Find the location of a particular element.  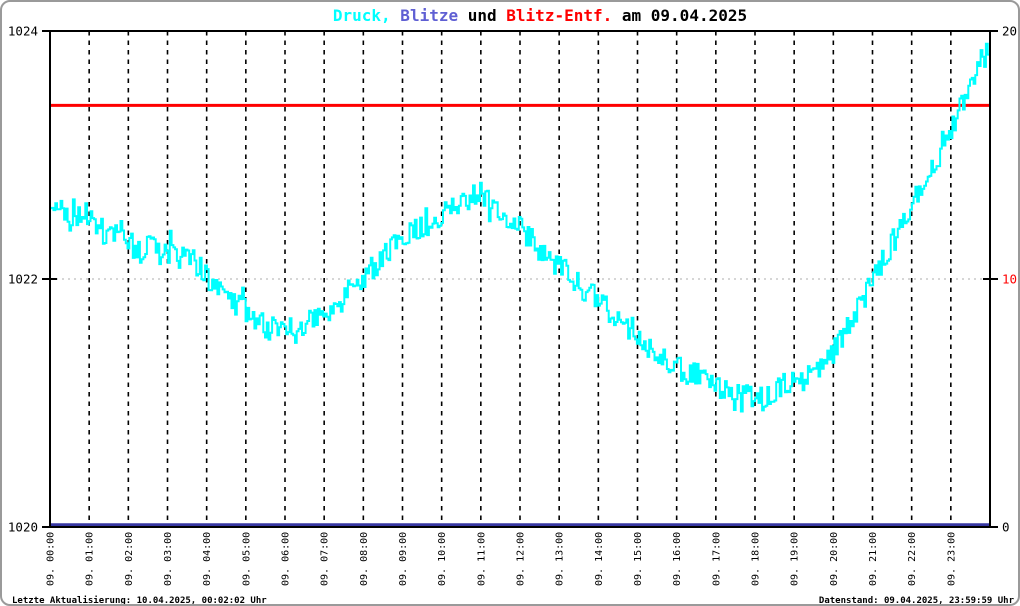

x-axis-tick-label: 09. 07:00 is located at coordinates (325, 559).